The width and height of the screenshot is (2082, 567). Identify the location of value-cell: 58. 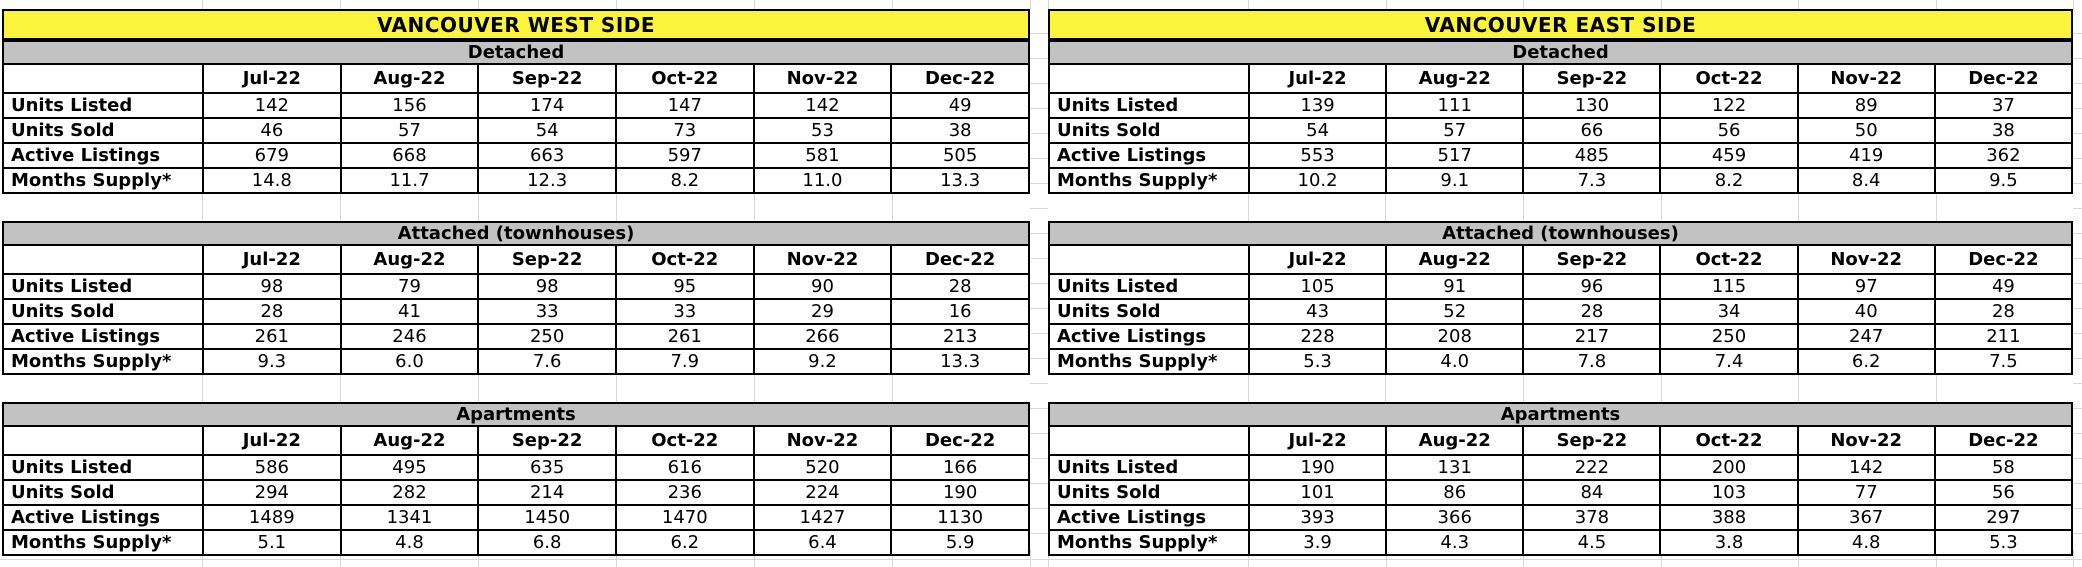
(2003, 467).